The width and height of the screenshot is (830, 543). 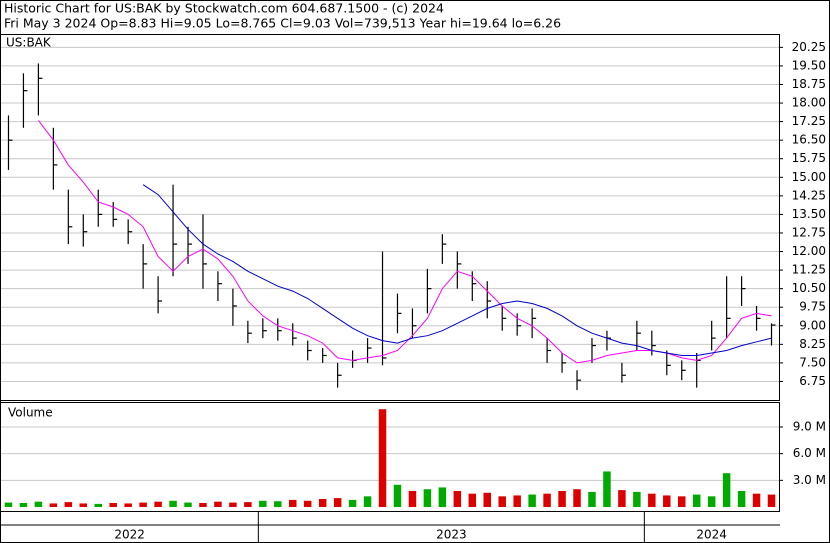 What do you see at coordinates (809, 453) in the screenshot?
I see `y-tick-label: 6.0 M` at bounding box center [809, 453].